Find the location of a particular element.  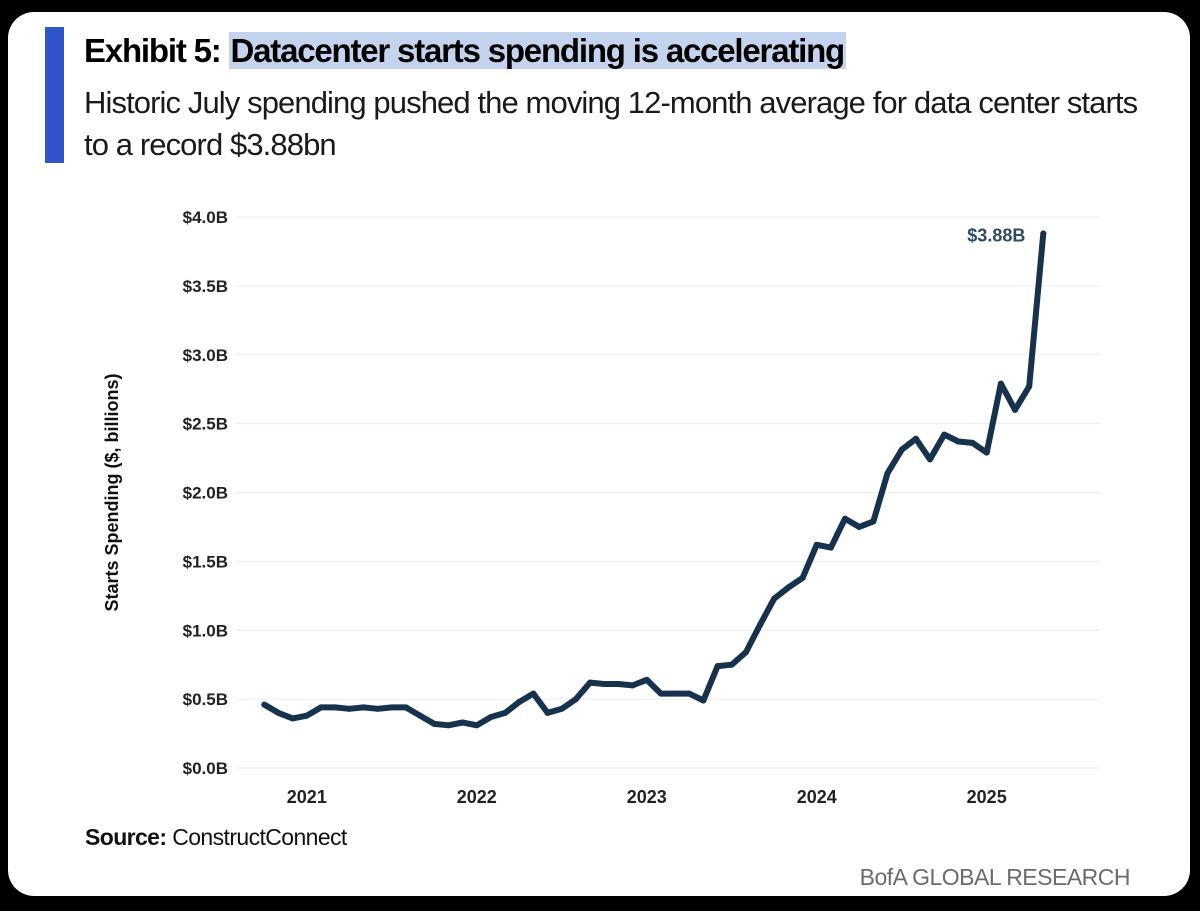

brand-label: BofA GLOBAL RESEARCH is located at coordinates (995, 877).